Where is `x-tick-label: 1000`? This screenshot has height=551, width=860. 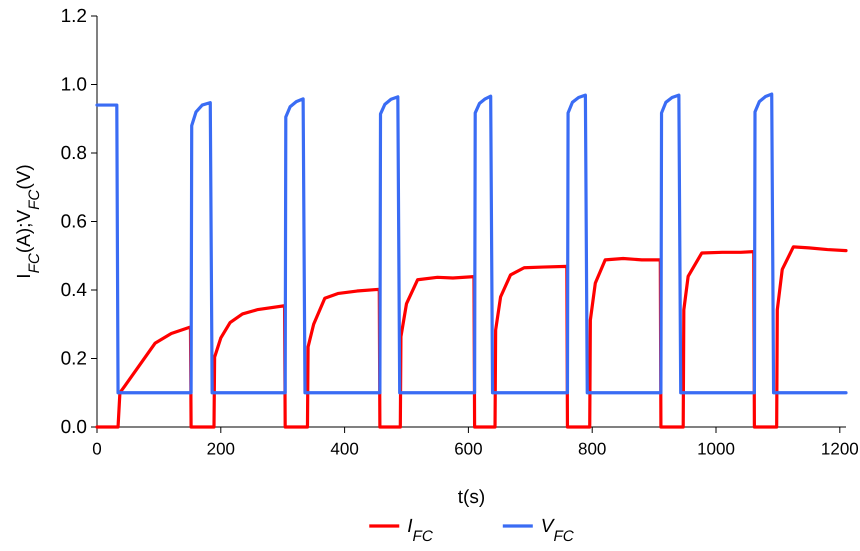
x-tick-label: 1000 is located at coordinates (716, 449).